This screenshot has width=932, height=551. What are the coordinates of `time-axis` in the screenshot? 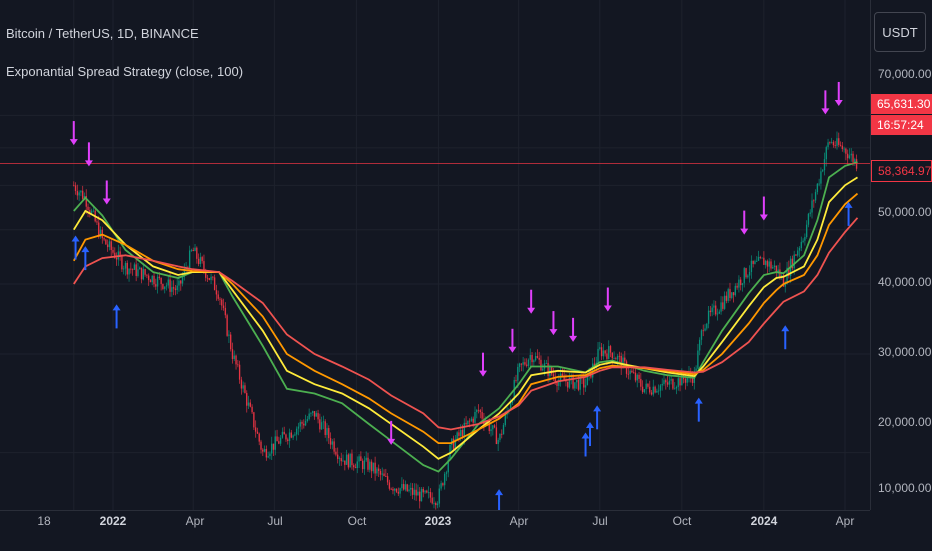 It's located at (435, 530).